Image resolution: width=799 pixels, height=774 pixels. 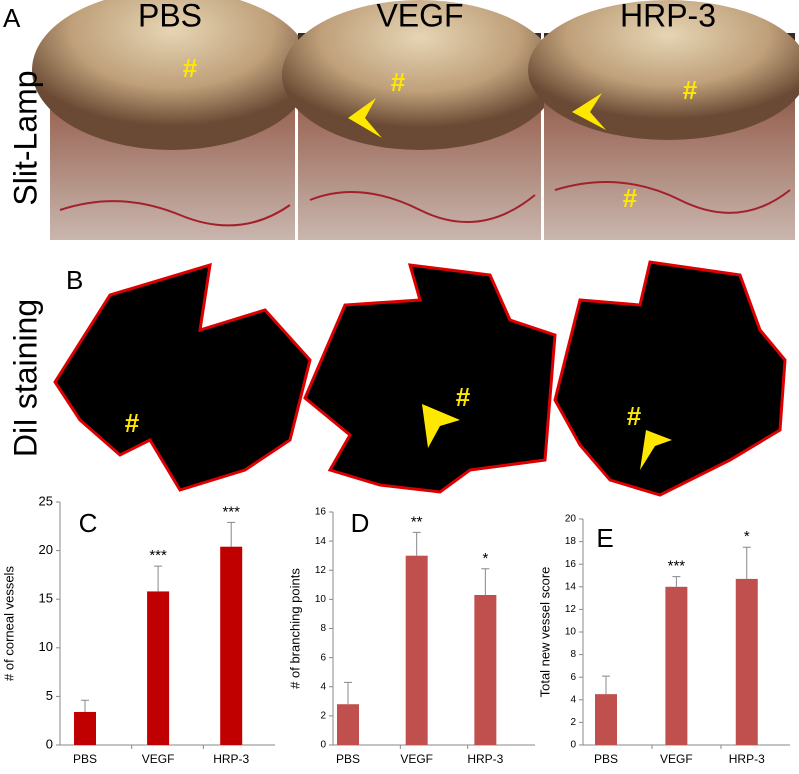 What do you see at coordinates (544, 632) in the screenshot?
I see `y-axis-label: Total new vessel score` at bounding box center [544, 632].